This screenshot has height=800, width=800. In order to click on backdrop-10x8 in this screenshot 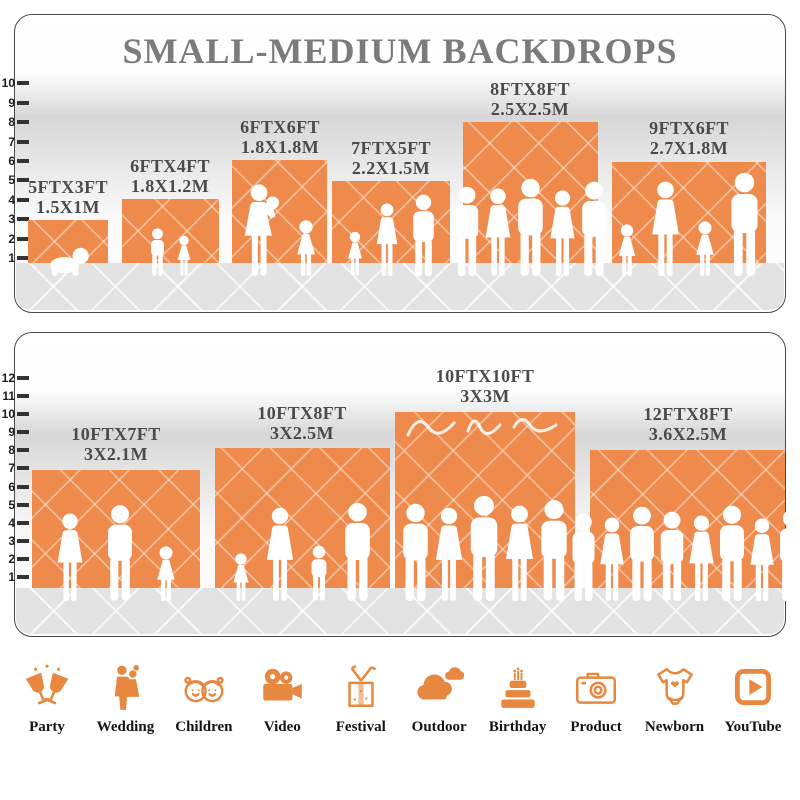, I will do `click(302, 524)`.